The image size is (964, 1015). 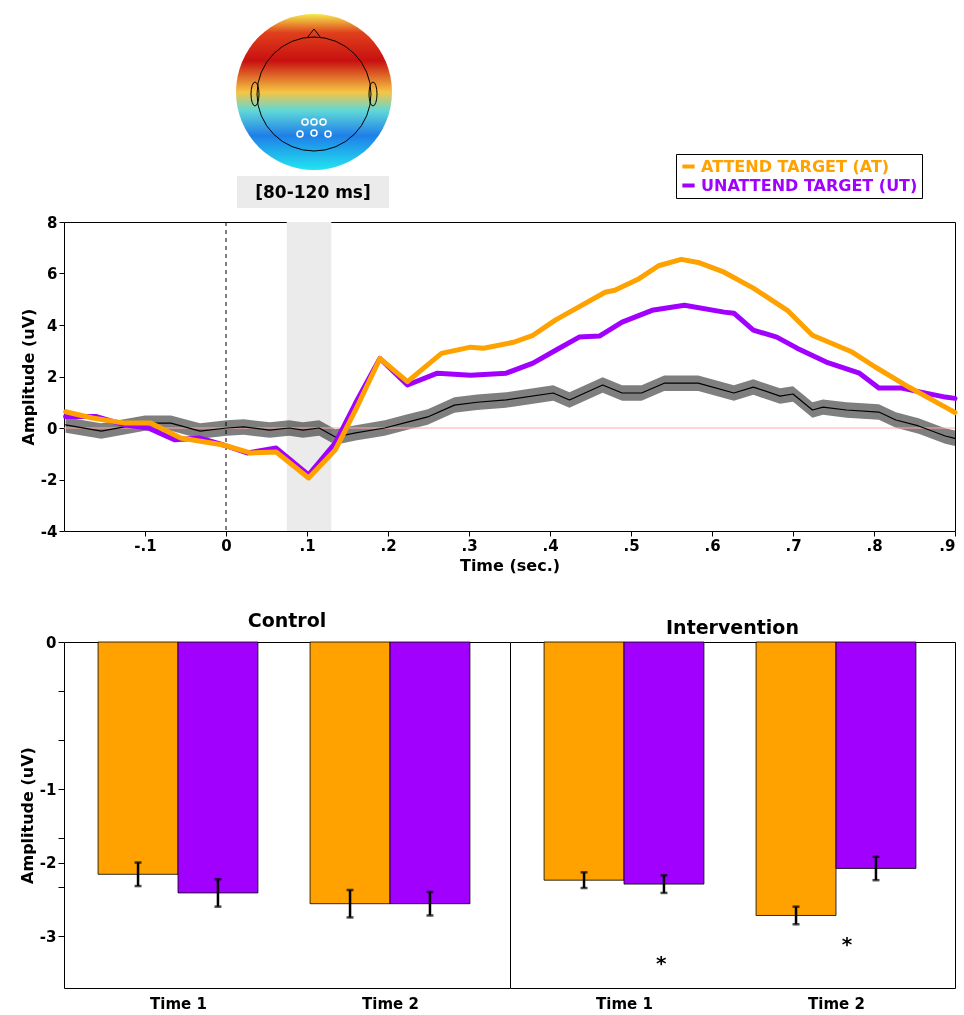 I want to click on x-tick-label: 0, so click(x=226, y=545).